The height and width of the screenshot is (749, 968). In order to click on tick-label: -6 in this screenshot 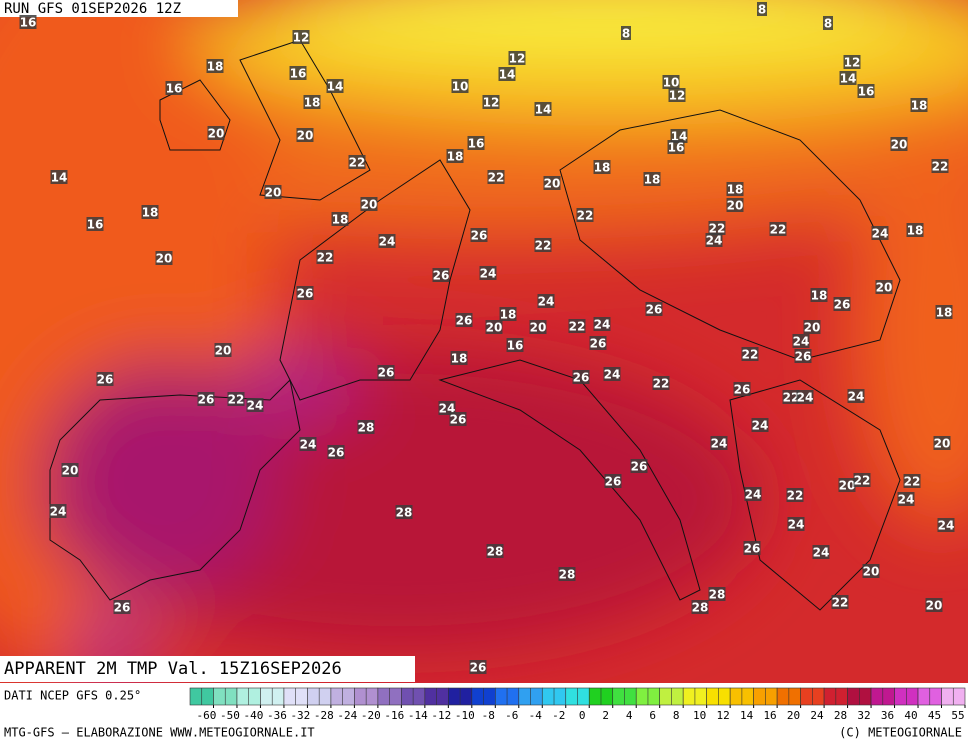, I will do `click(511, 715)`.